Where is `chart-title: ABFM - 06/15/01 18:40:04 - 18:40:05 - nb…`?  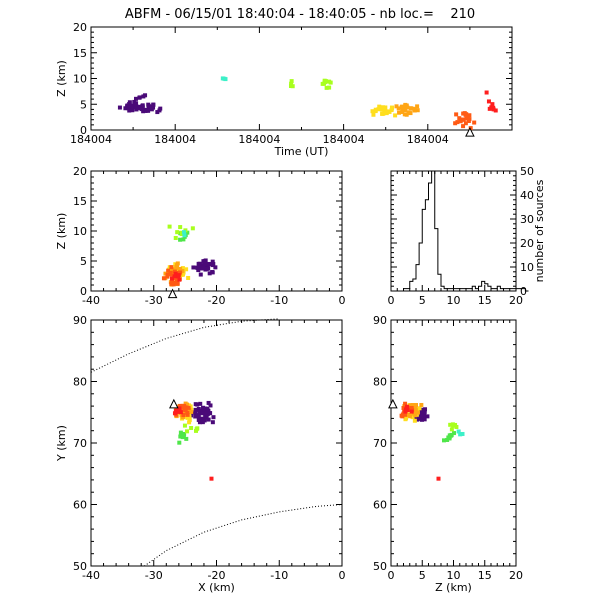
chart-title: ABFM - 06/15/01 18:40:04 - 18:40:05 - nb… is located at coordinates (300, 14).